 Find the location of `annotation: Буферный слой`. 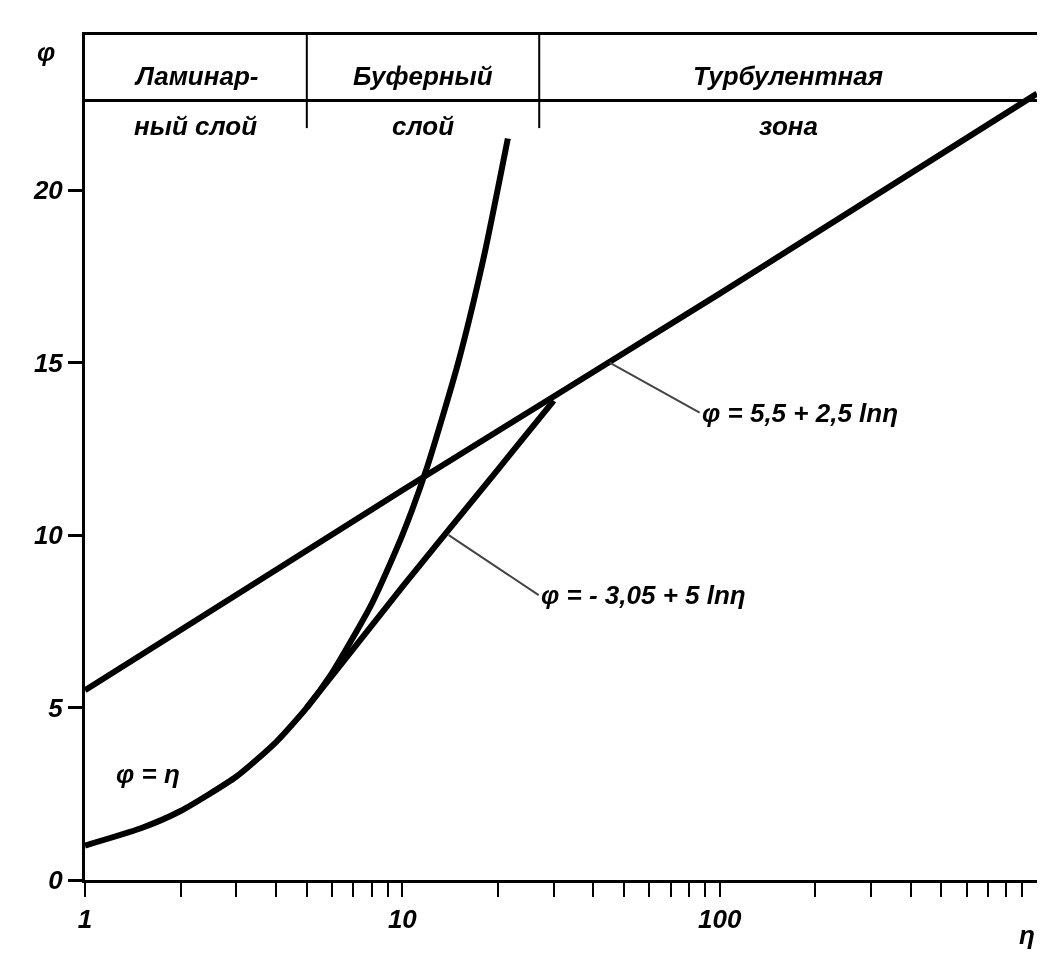

annotation: Буферный слой is located at coordinates (423, 101).